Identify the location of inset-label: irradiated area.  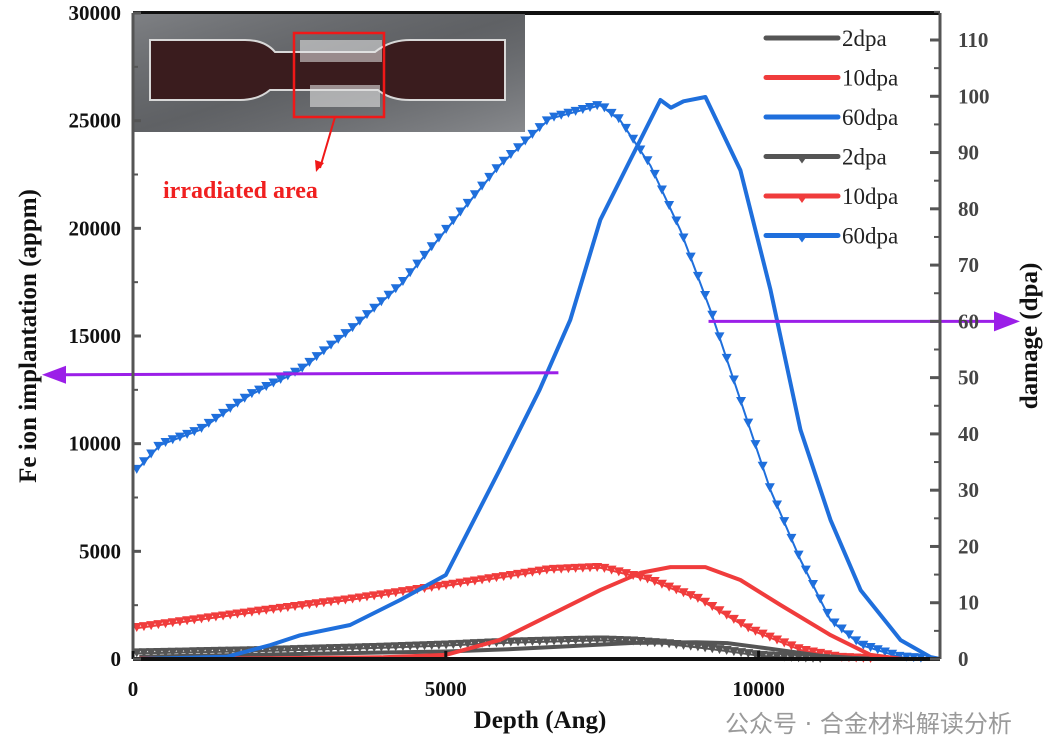
(240, 191).